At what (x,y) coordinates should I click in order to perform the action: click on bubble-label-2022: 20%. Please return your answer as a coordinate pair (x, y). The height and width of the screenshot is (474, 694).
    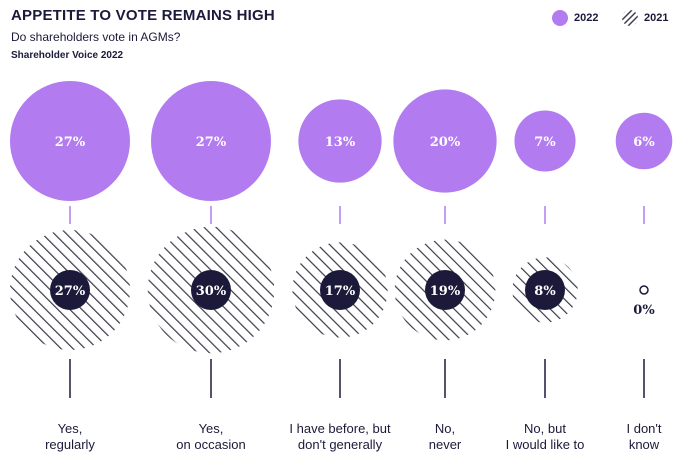
    Looking at the image, I should click on (445, 142).